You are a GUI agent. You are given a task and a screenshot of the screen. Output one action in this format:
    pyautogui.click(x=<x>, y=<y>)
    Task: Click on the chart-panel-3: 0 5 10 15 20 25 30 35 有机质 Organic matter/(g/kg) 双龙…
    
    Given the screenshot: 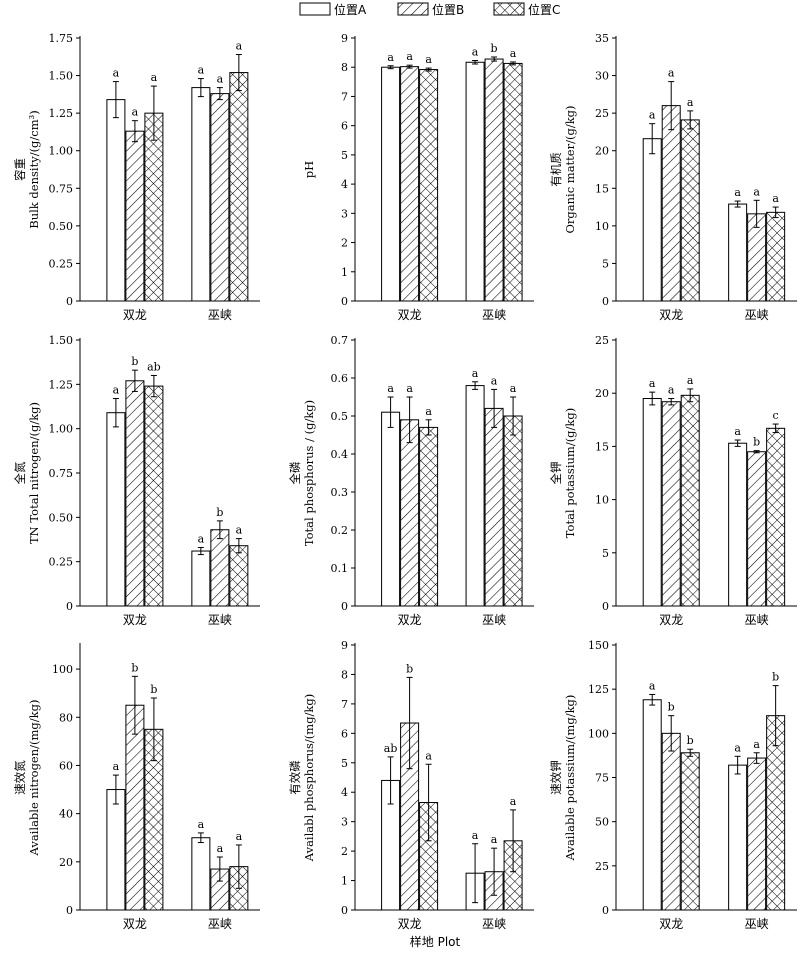 What is the action you would take?
    pyautogui.click(x=673, y=177)
    